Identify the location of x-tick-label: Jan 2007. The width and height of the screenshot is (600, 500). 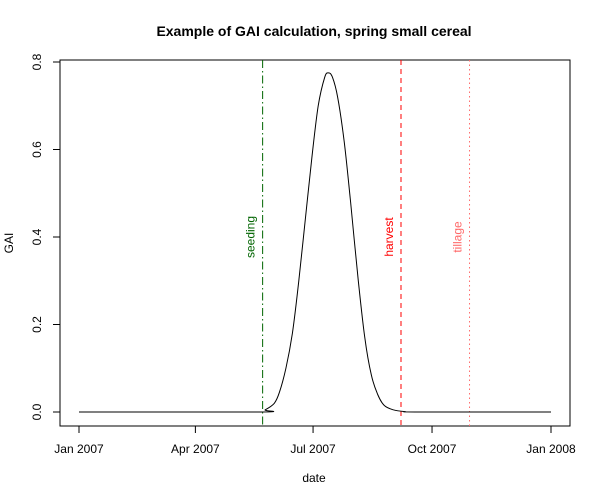
(79, 449).